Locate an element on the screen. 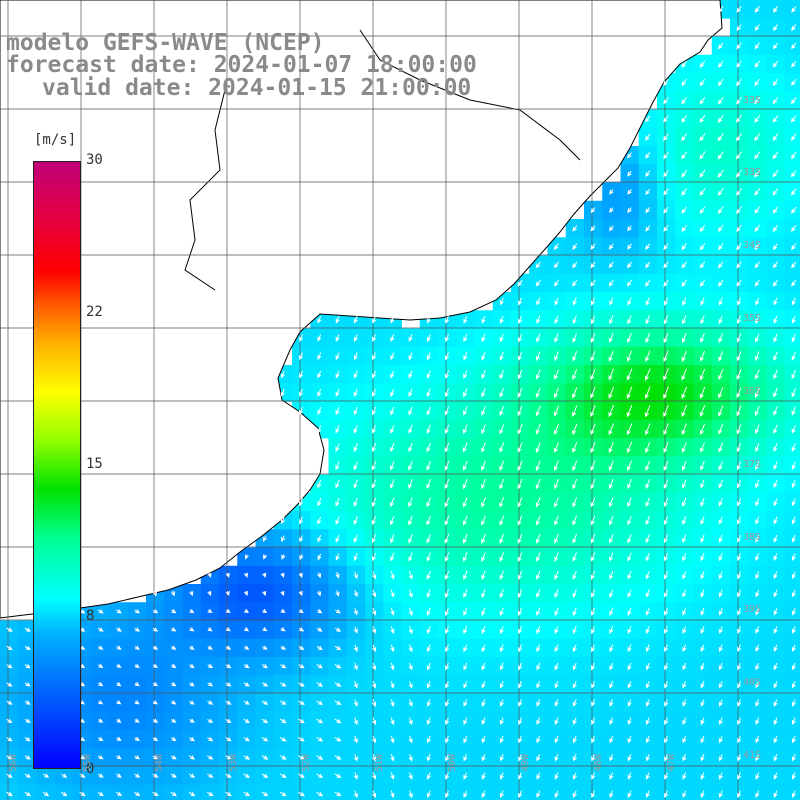 The width and height of the screenshot is (800, 800). lon-label: 55W is located at coordinates (87, 762).